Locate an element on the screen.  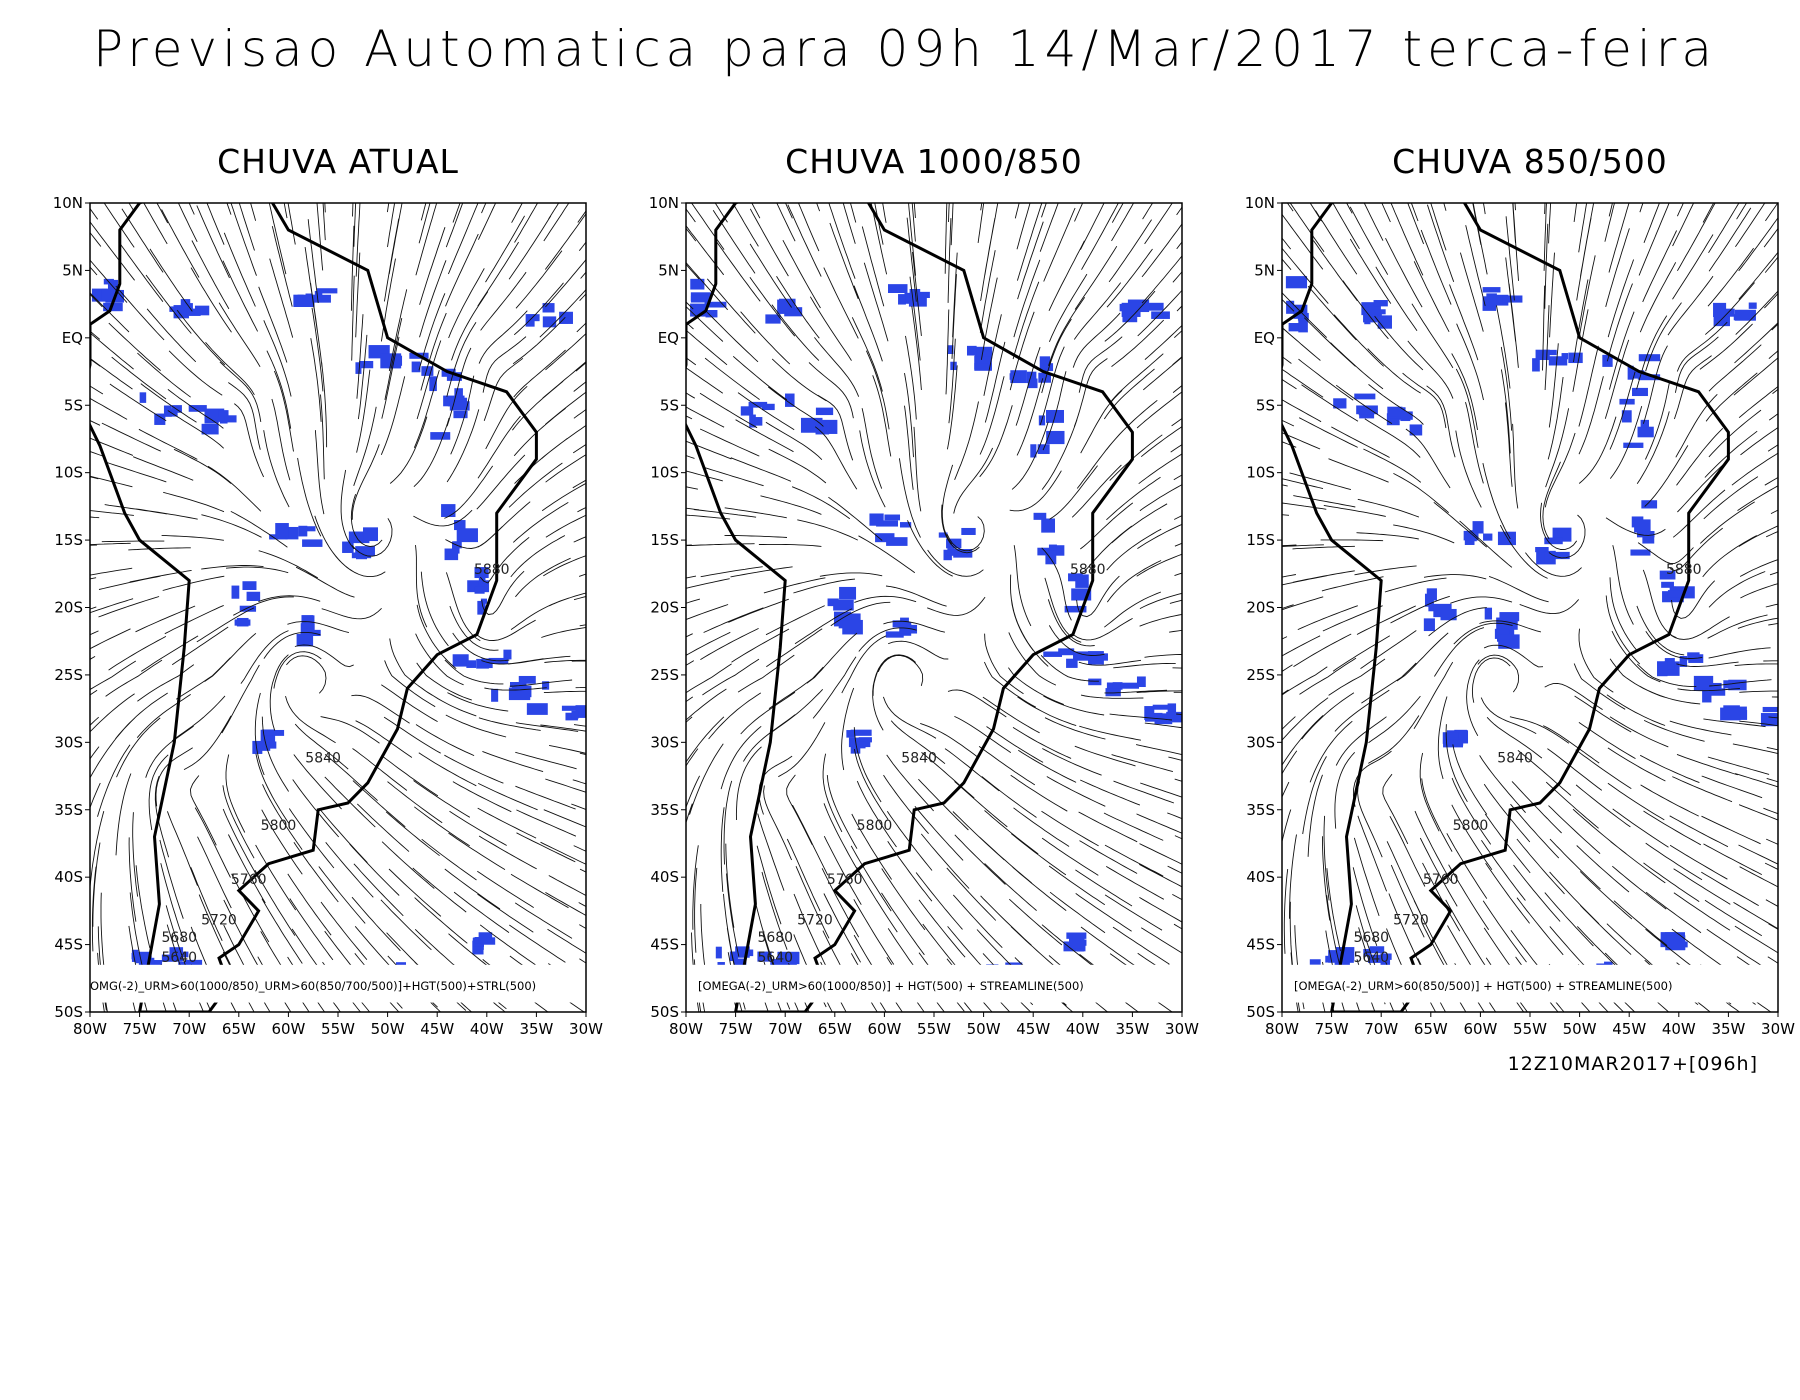
lon-label: 55W is located at coordinates (338, 1029).